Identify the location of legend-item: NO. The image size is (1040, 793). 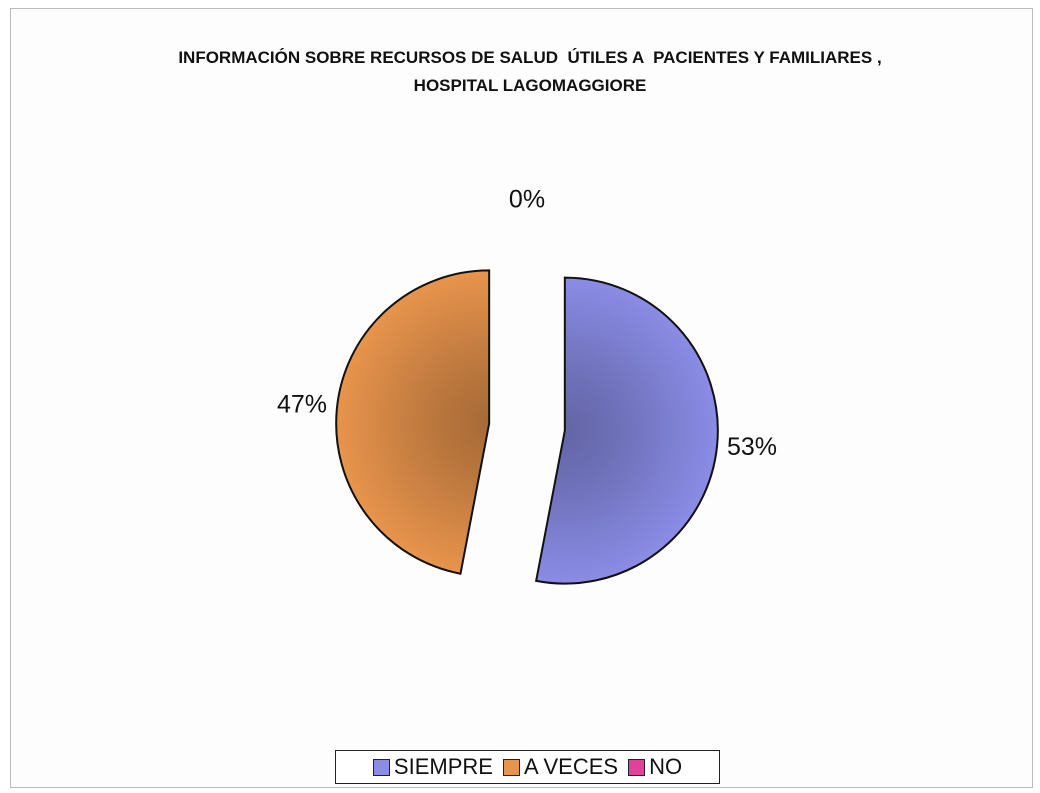
(655, 767).